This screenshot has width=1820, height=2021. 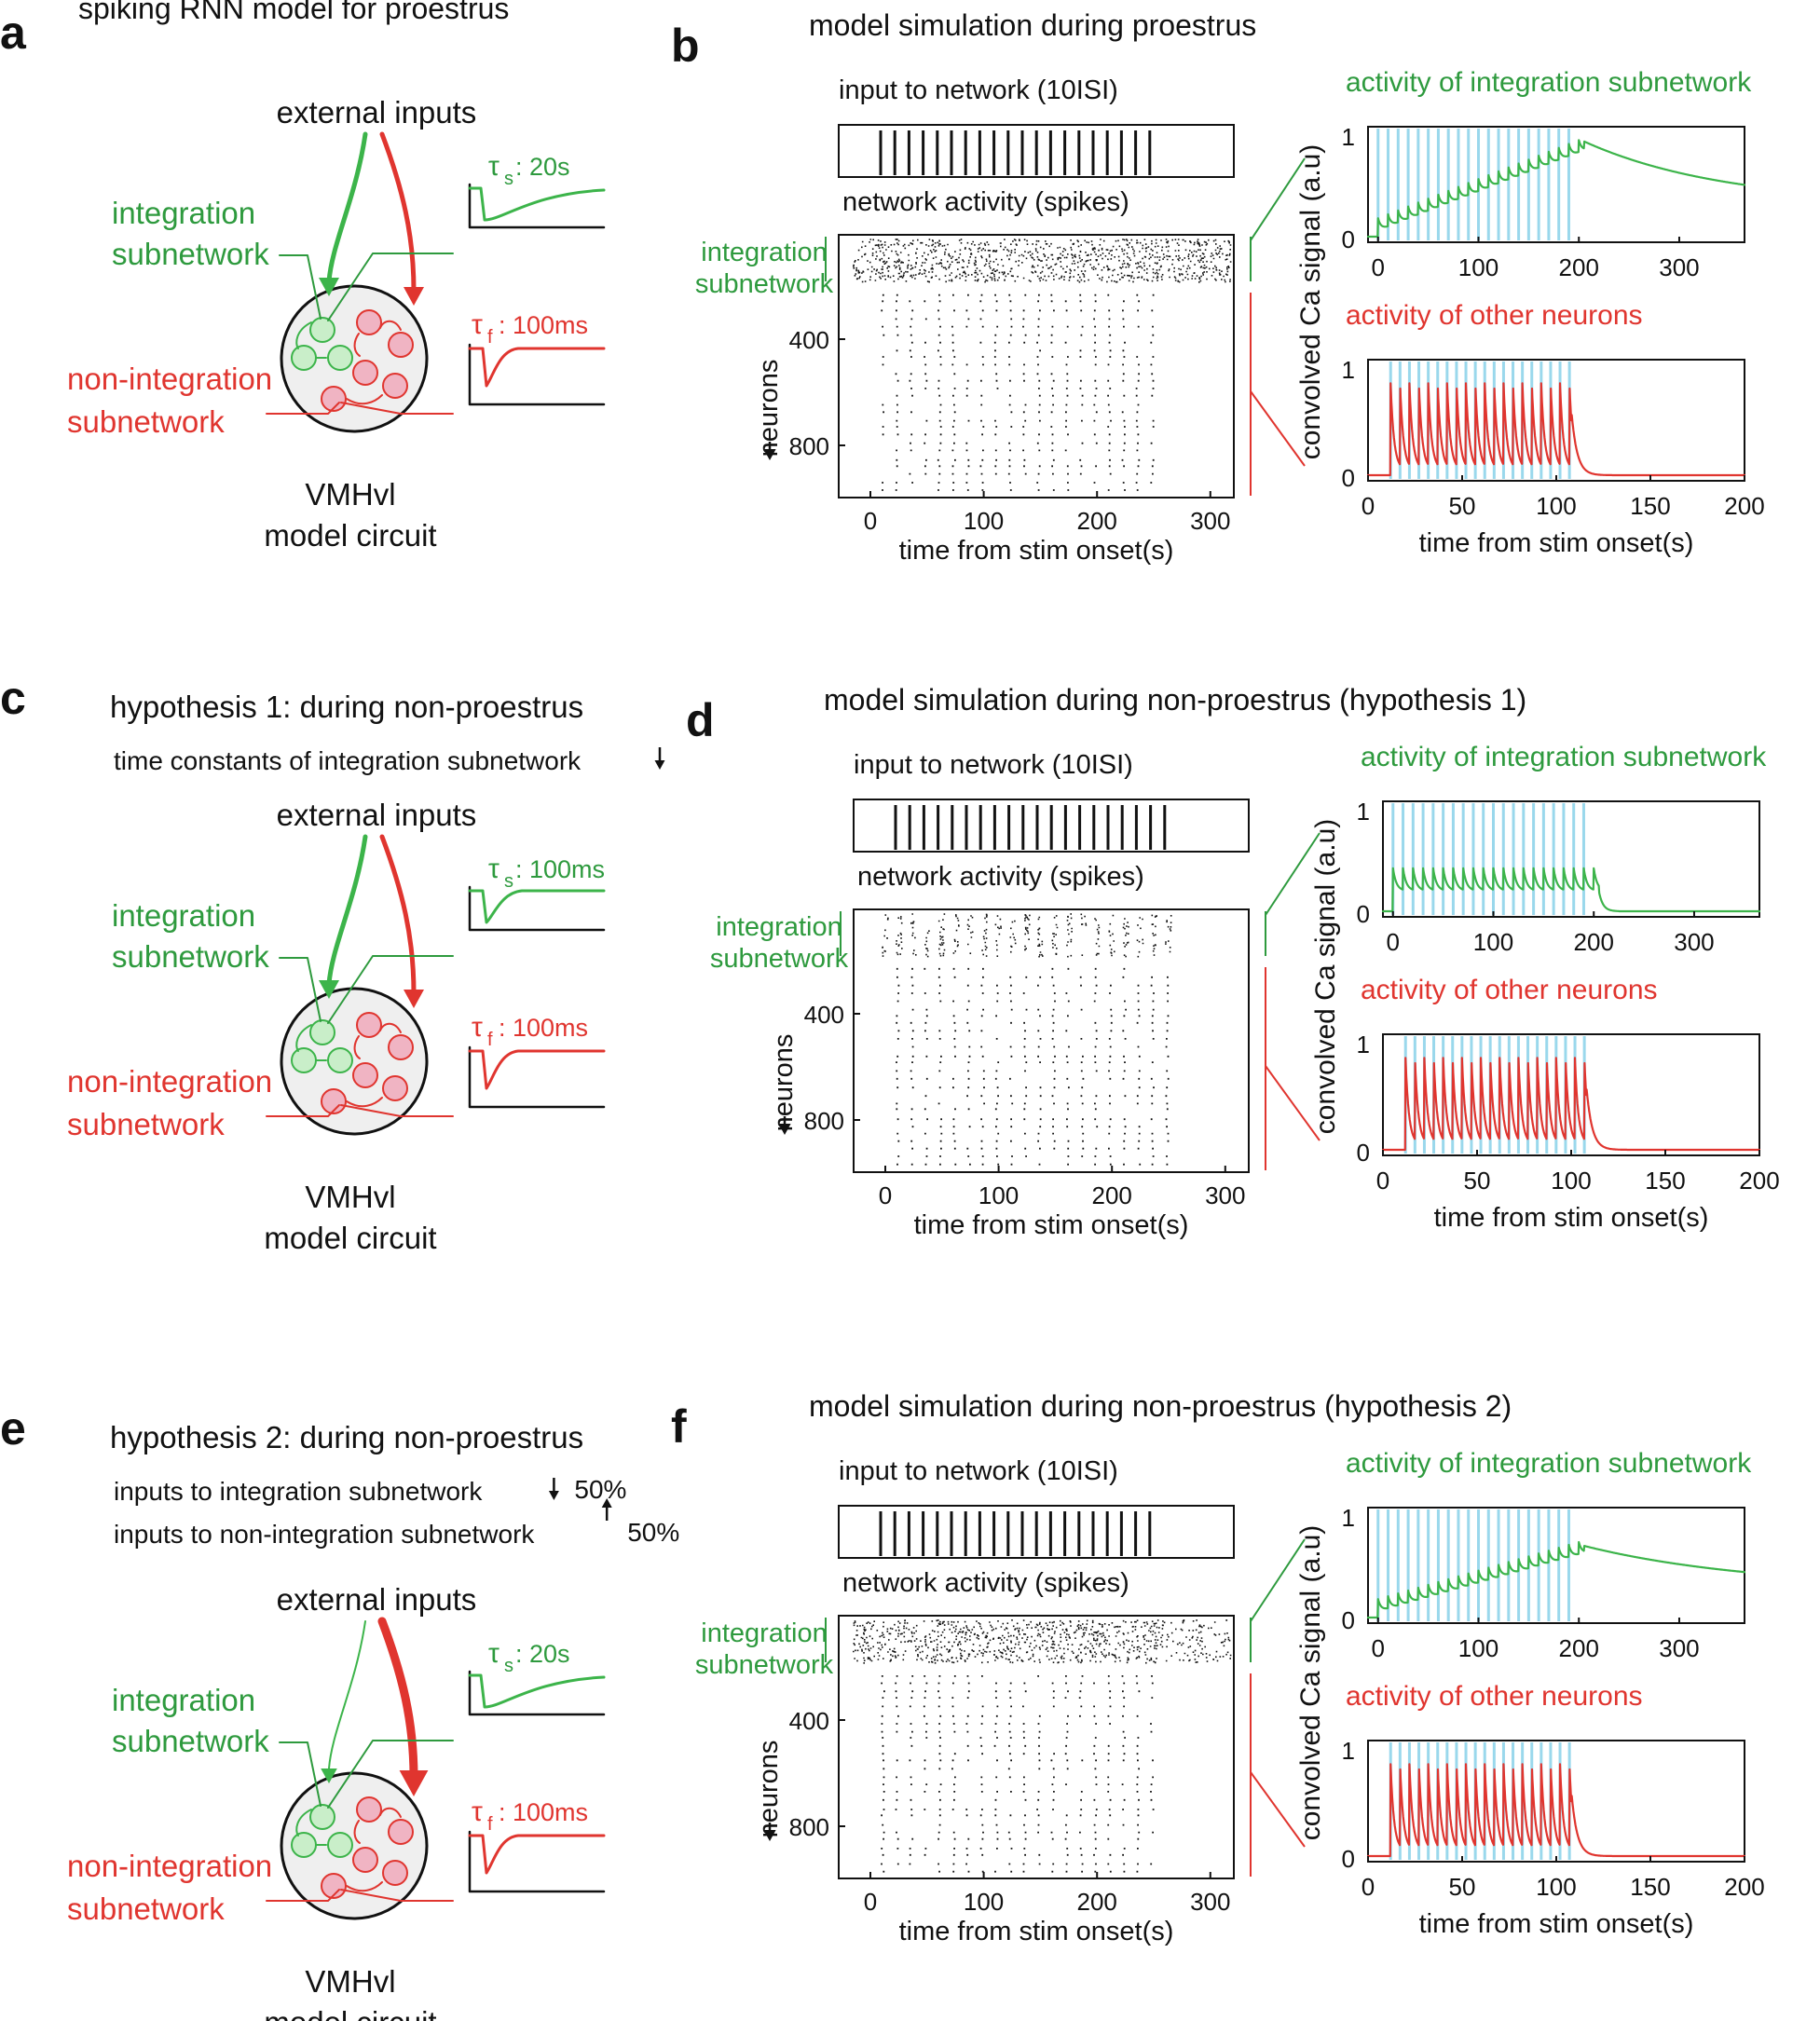 I want to click on neurons-arrow-icon, so click(x=769, y=1836).